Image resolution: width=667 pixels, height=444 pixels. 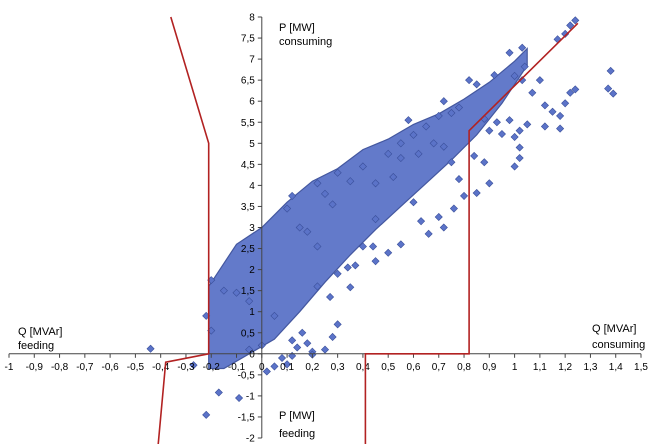 What do you see at coordinates (250, 396) in the screenshot?
I see `y-tick-label: -1` at bounding box center [250, 396].